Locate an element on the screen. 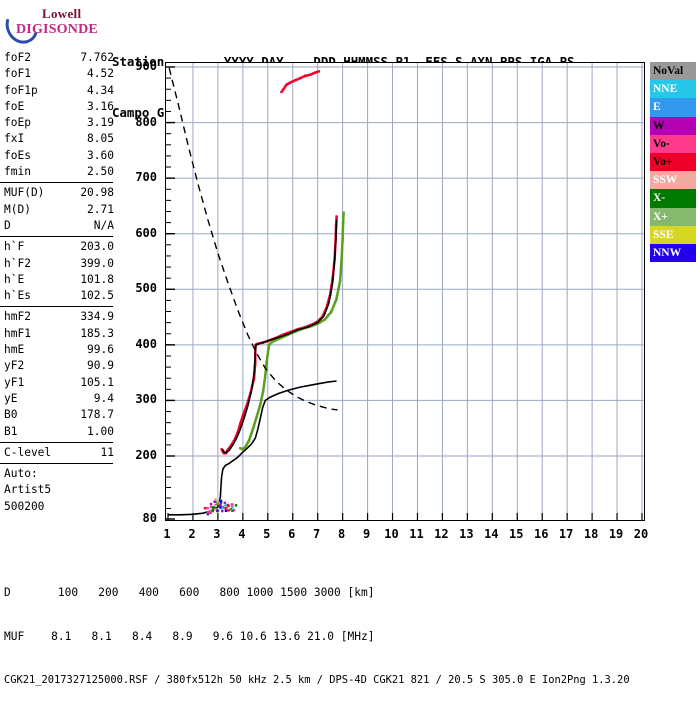 This screenshot has width=700, height=702. x-axis-tick-14: 14 is located at coordinates (491, 534).